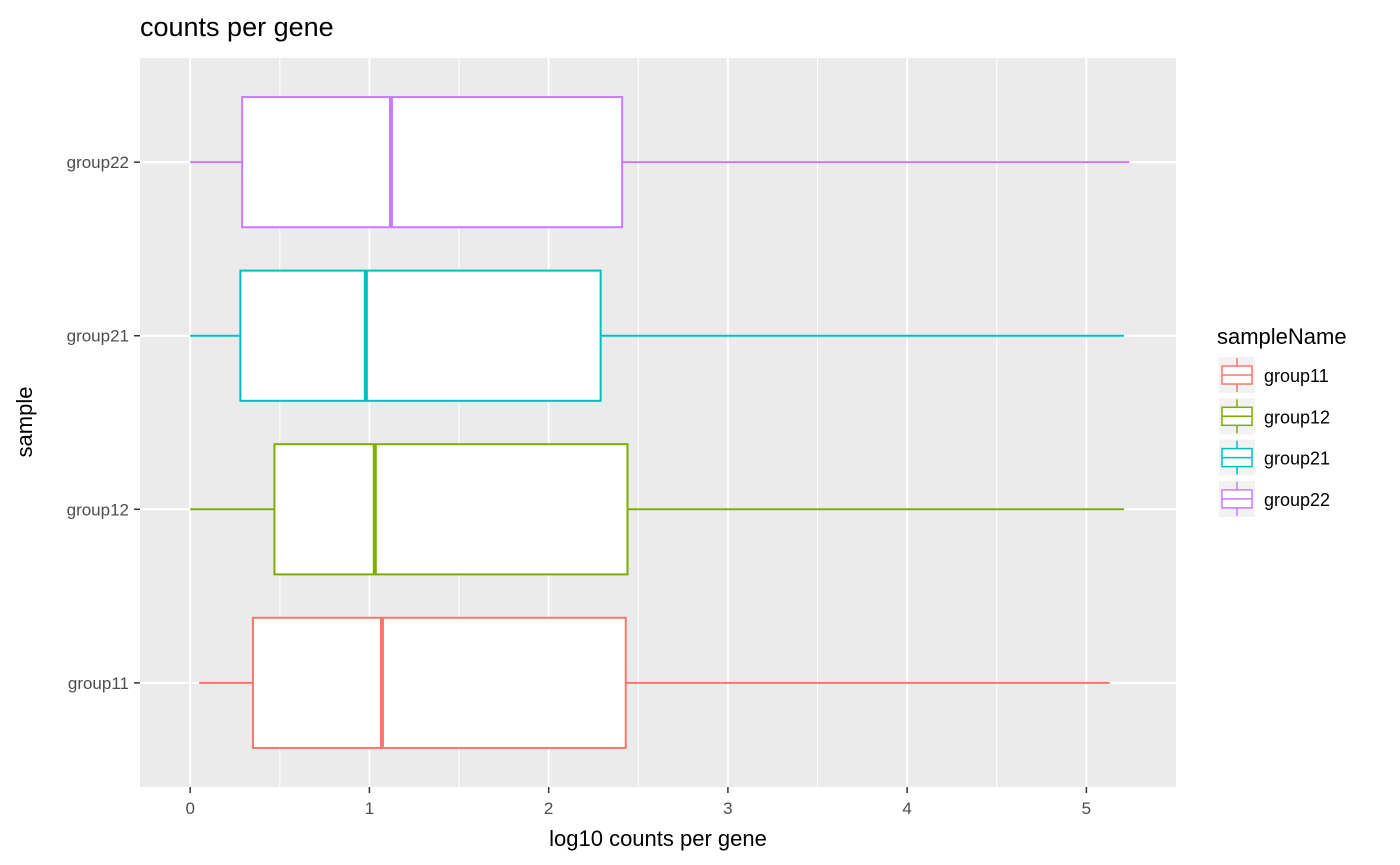 This screenshot has height=865, width=1400. I want to click on legend-item-group11: group11, so click(1274, 375).